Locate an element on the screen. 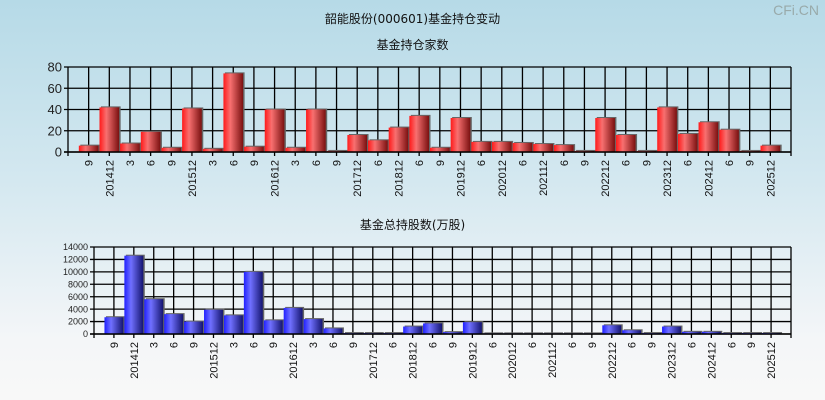 Image resolution: width=825 pixels, height=400 pixels. y-tick-label: 80 is located at coordinates (55, 67).